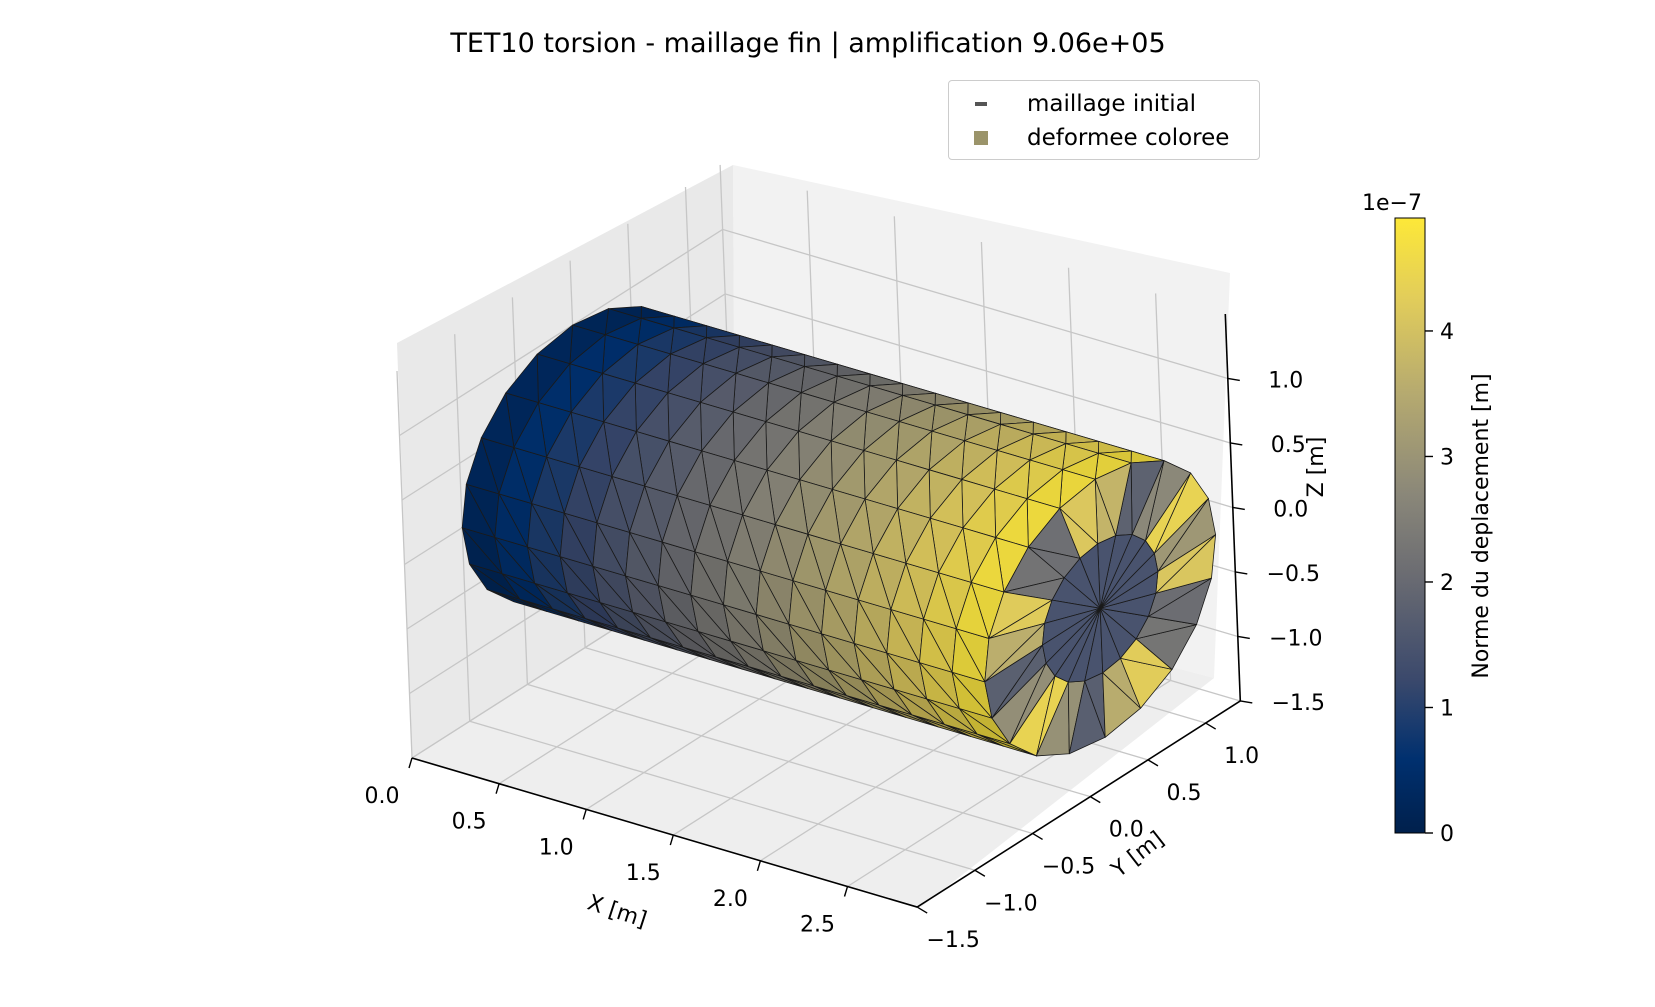  Describe the element at coordinates (1447, 708) in the screenshot. I see `colorbar-tick-label: 1` at that location.